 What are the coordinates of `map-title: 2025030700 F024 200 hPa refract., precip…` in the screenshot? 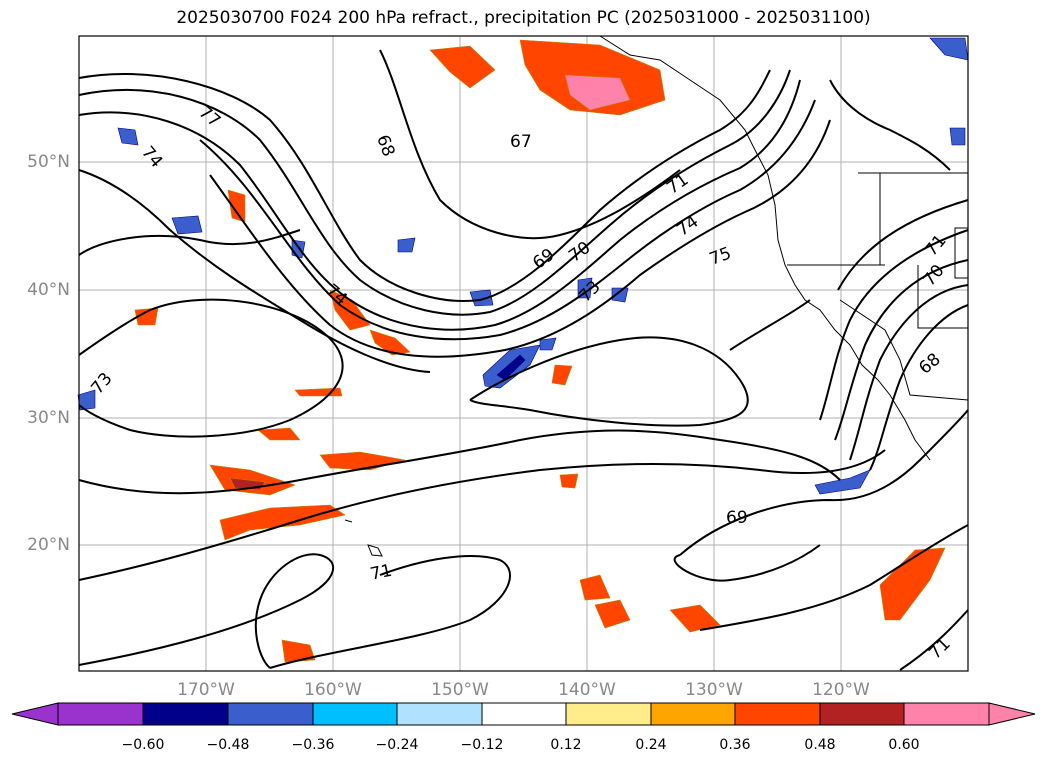 It's located at (523, 18).